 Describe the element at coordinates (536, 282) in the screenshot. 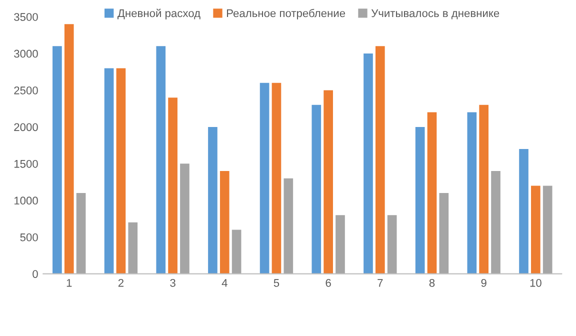

I see `x-tick-label: 10` at that location.